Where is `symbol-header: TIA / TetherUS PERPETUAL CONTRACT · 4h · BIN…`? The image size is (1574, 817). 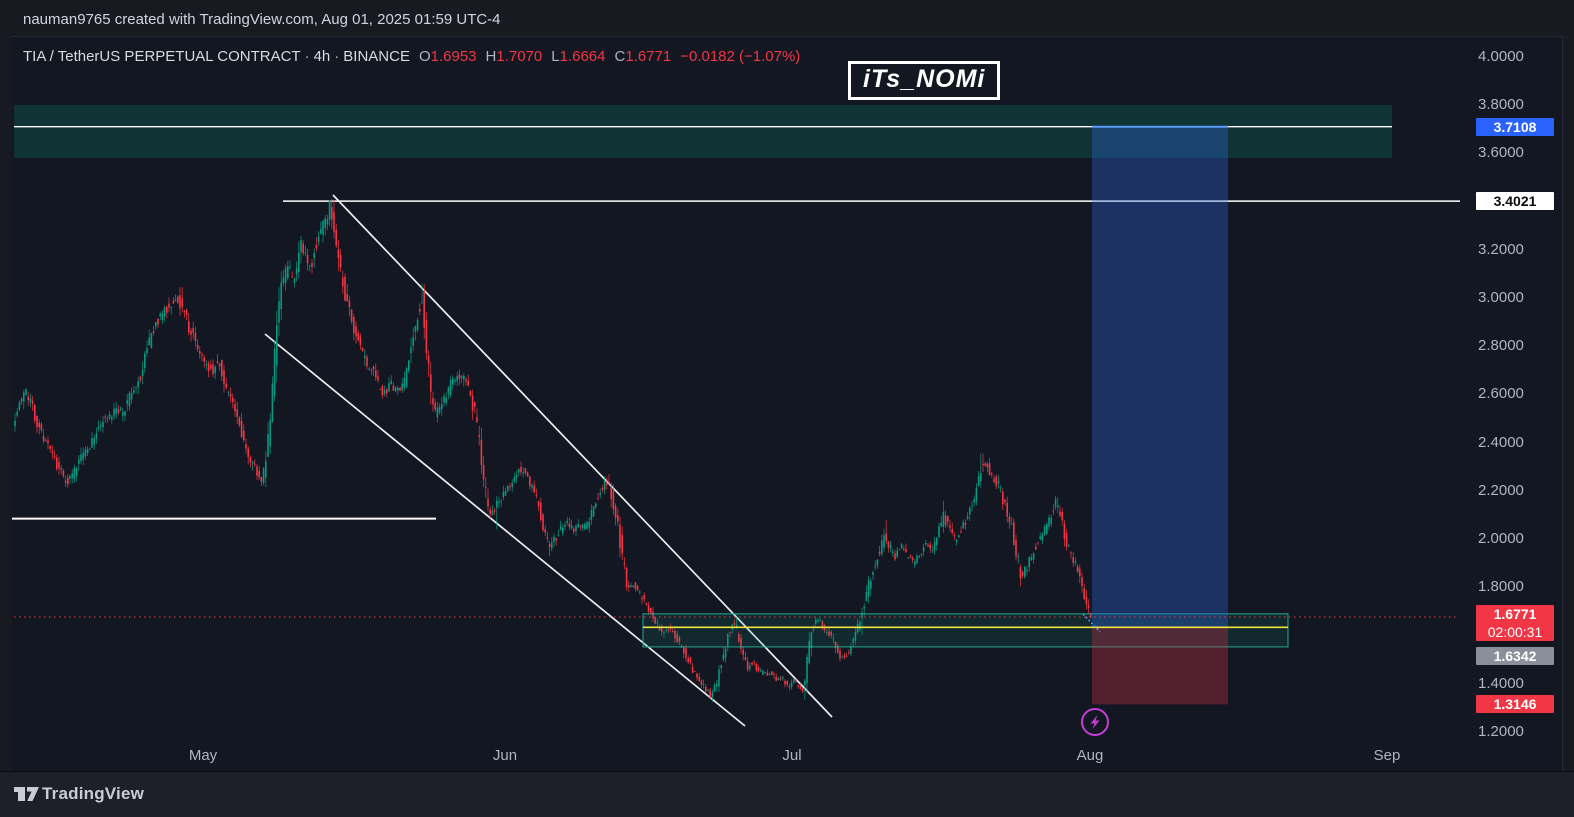 symbol-header: TIA / TetherUS PERPETUAL CONTRACT · 4h · BIN… is located at coordinates (411, 57).